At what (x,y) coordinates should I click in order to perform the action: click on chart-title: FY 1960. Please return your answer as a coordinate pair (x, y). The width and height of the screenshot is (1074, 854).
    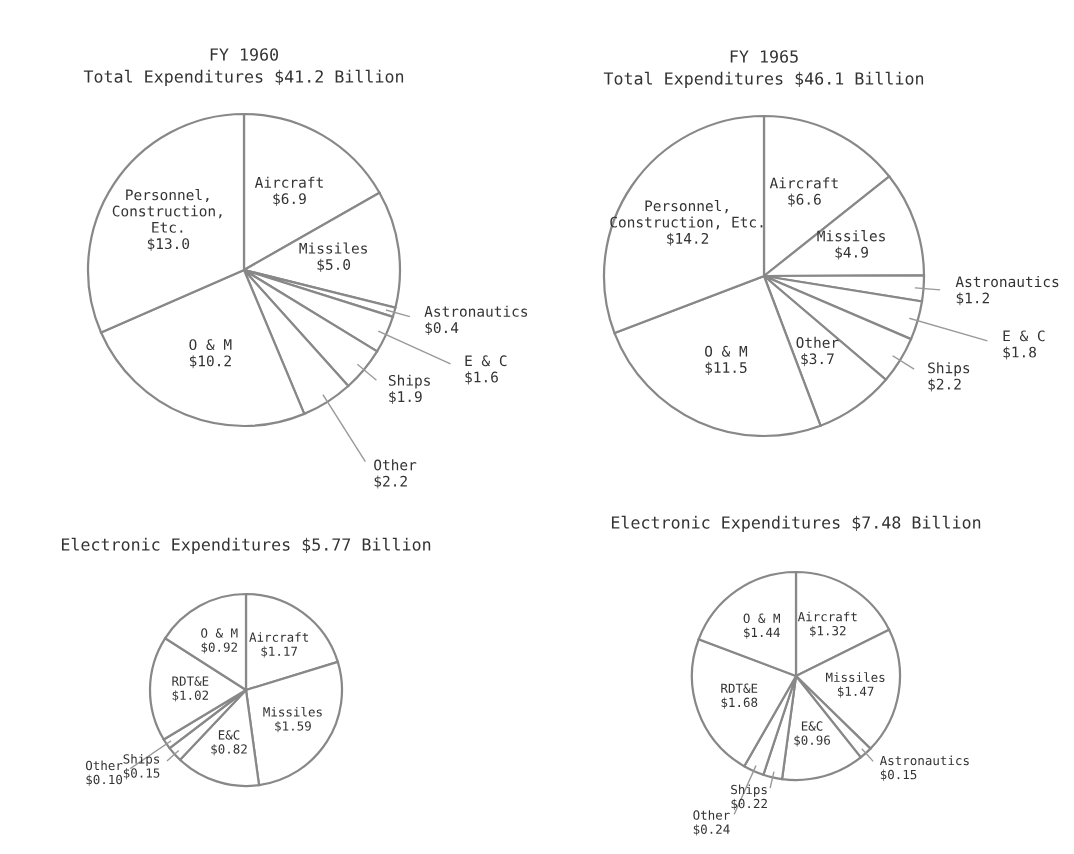
    Looking at the image, I should click on (244, 54).